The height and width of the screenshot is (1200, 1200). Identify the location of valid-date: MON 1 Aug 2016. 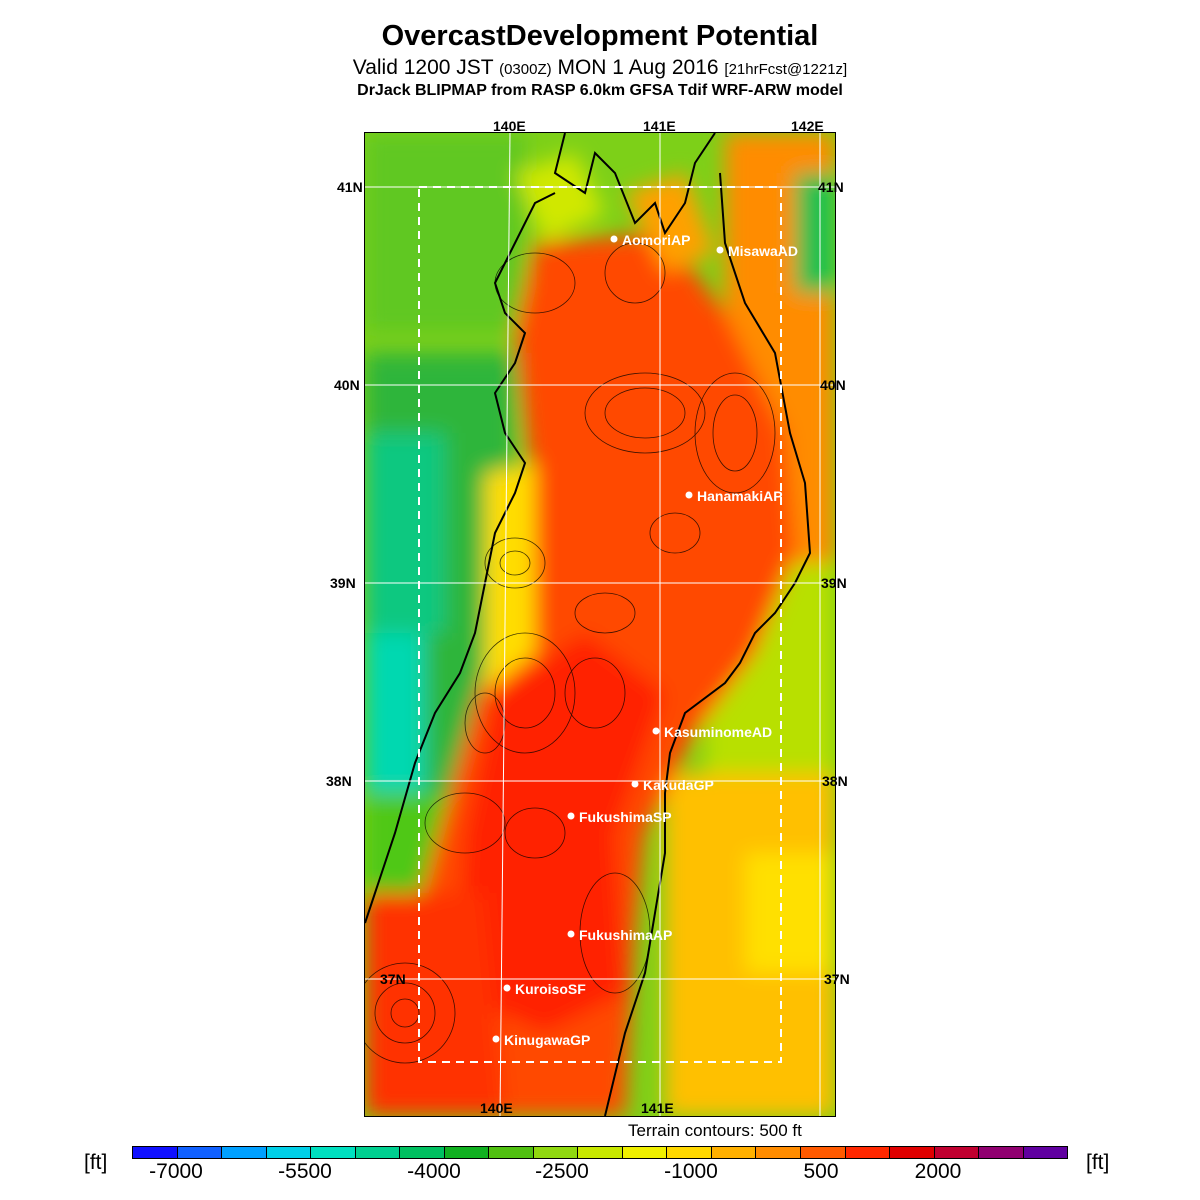
(638, 67).